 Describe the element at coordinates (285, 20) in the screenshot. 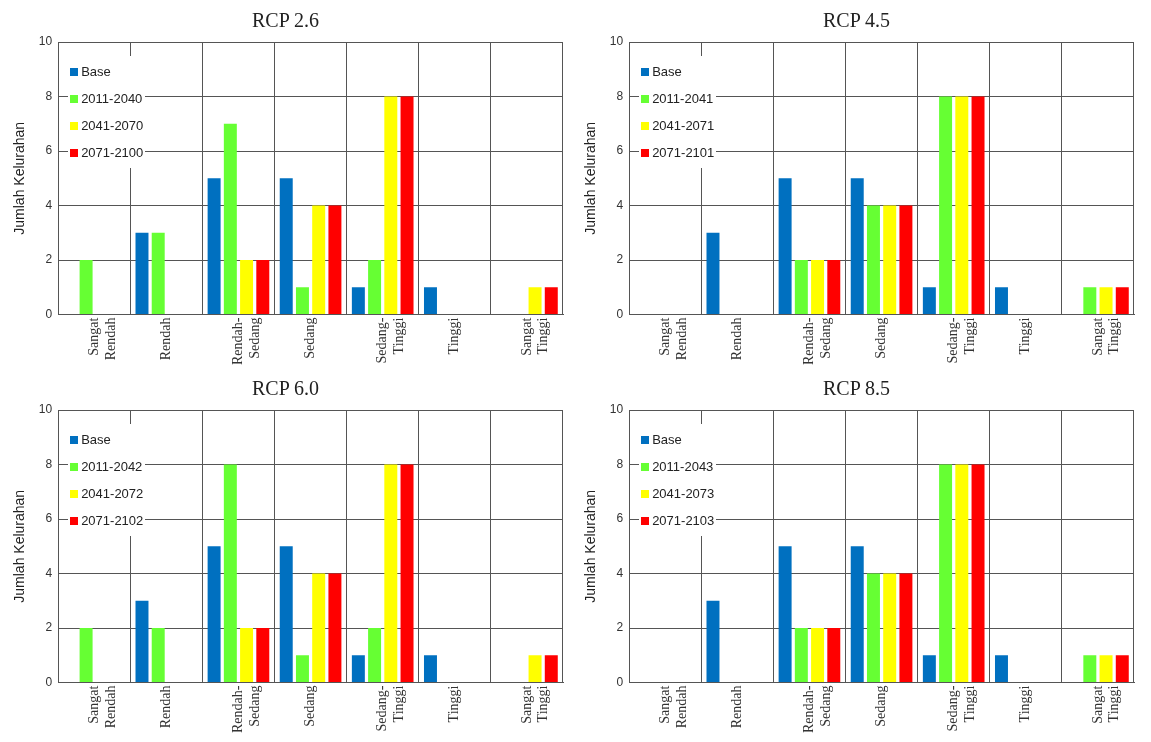

I see `chart-title: RCP 2.6` at that location.